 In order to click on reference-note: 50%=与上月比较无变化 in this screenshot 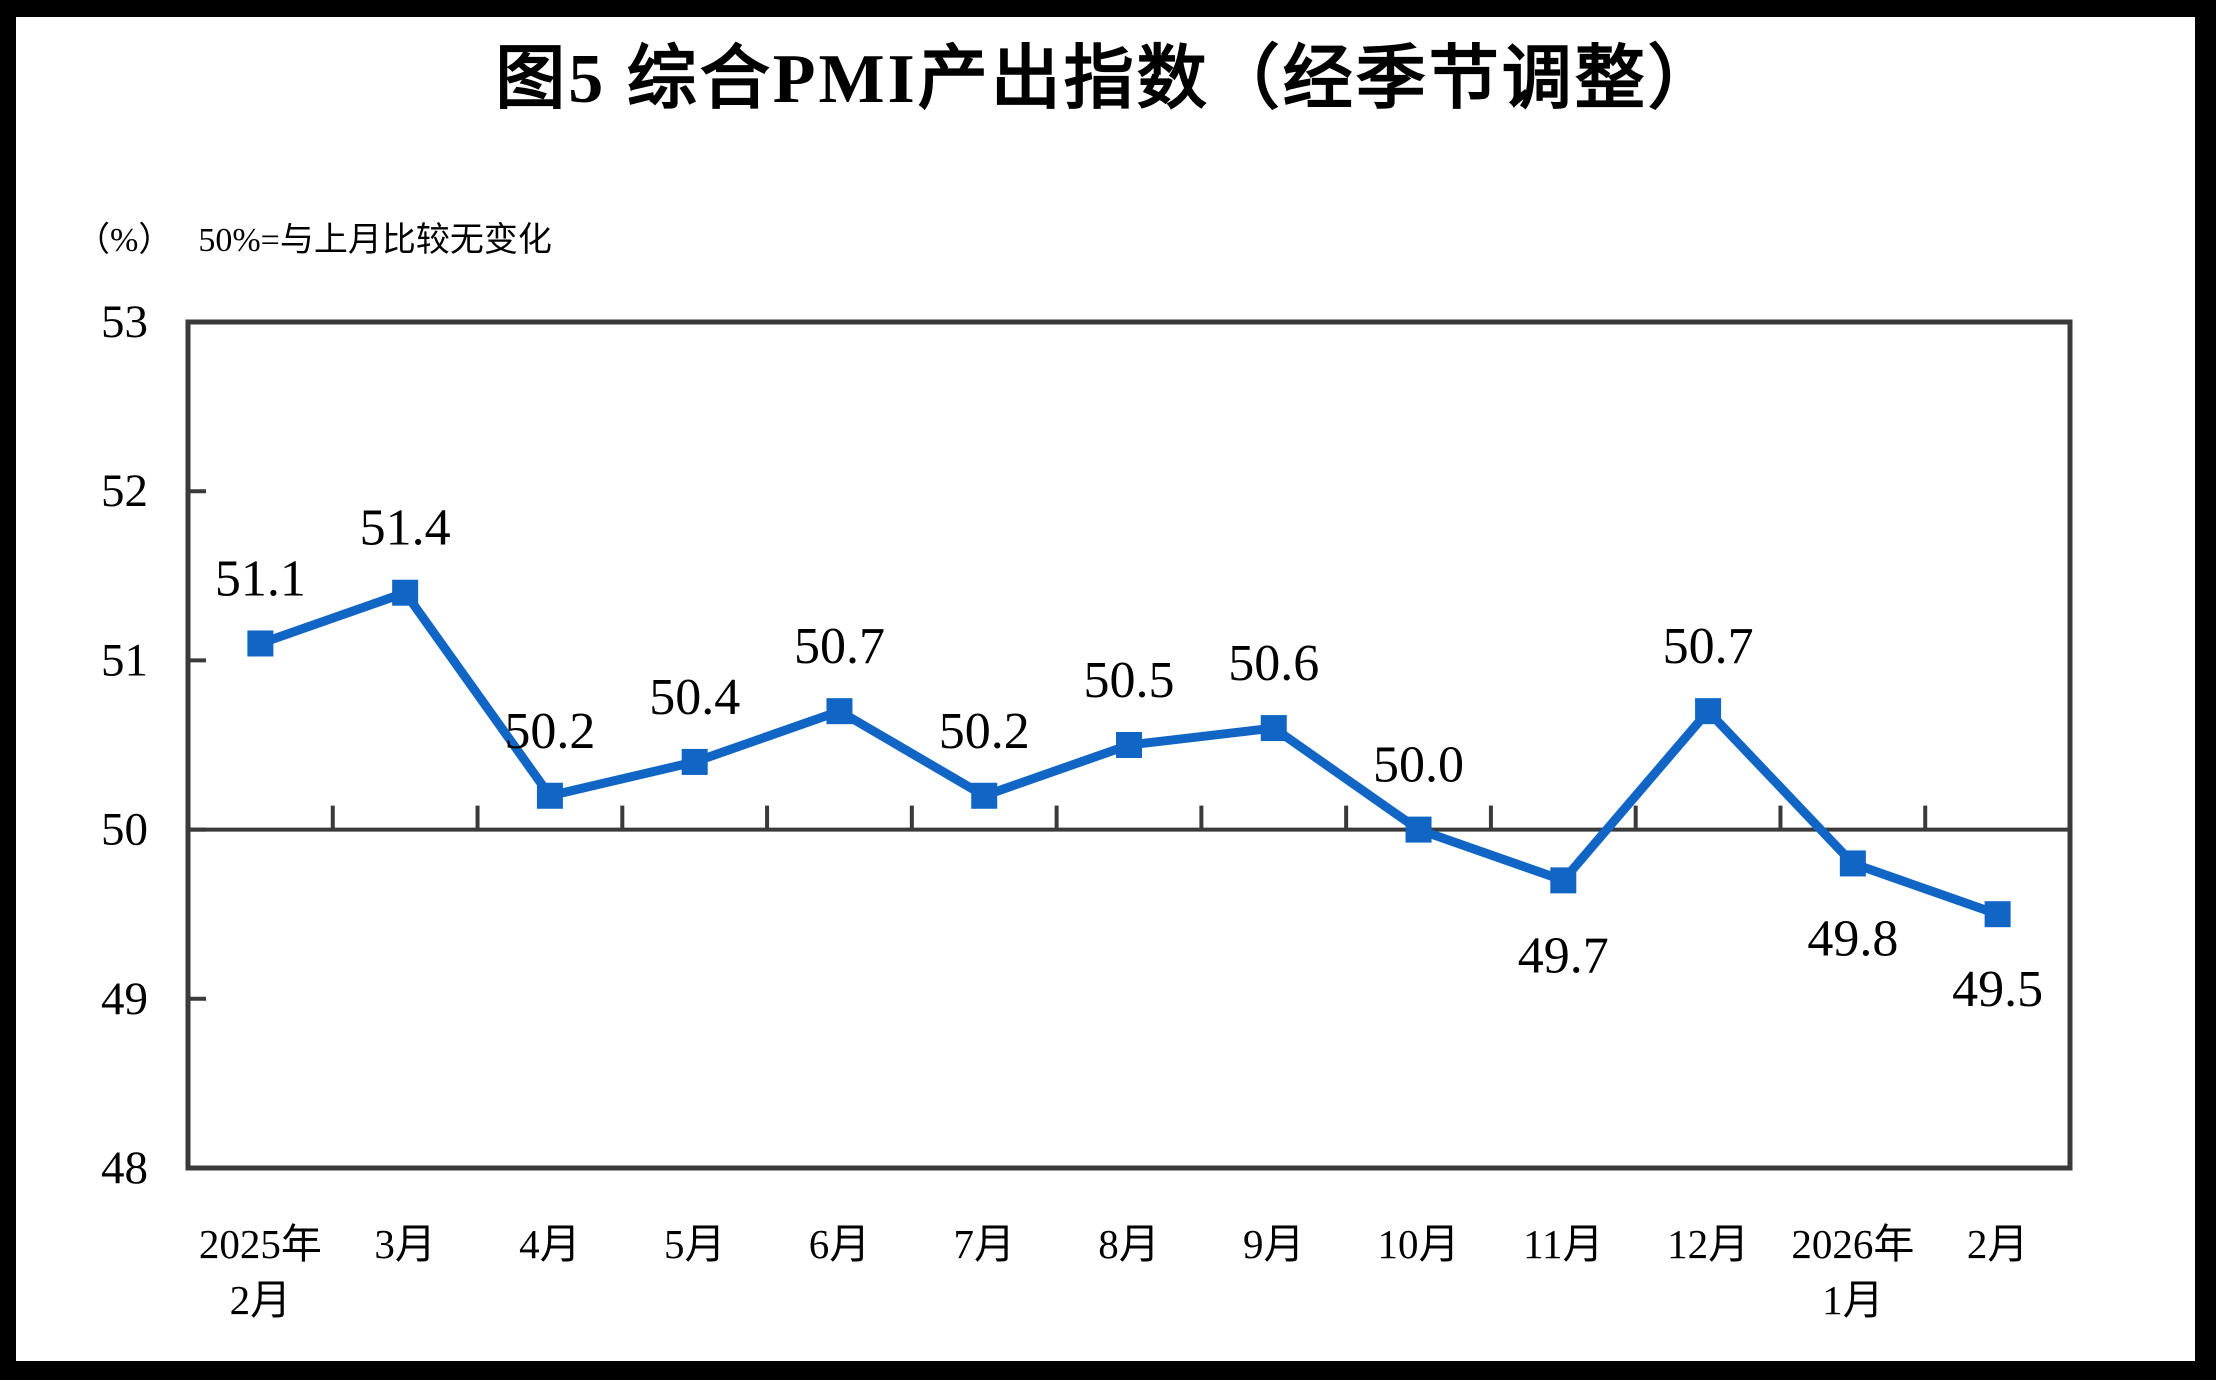, I will do `click(375, 240)`.